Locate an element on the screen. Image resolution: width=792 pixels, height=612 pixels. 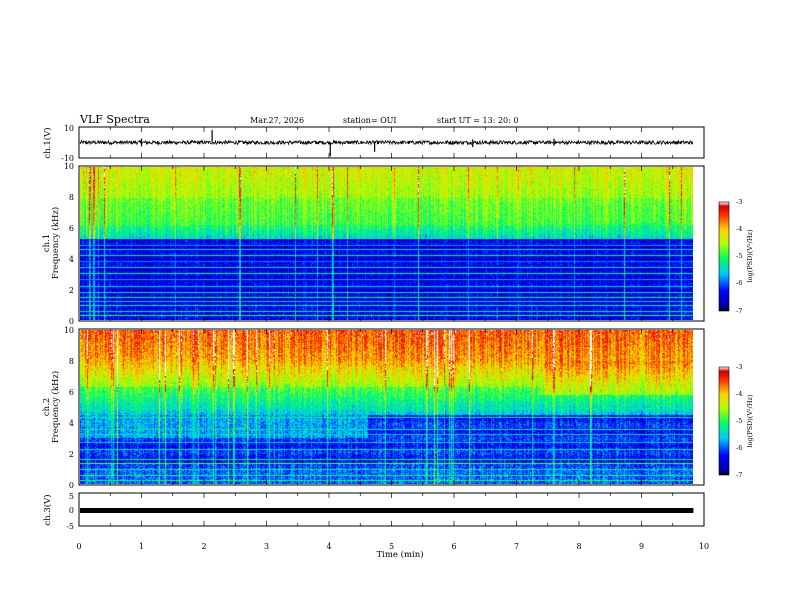
xtick-label: 7 is located at coordinates (516, 546).